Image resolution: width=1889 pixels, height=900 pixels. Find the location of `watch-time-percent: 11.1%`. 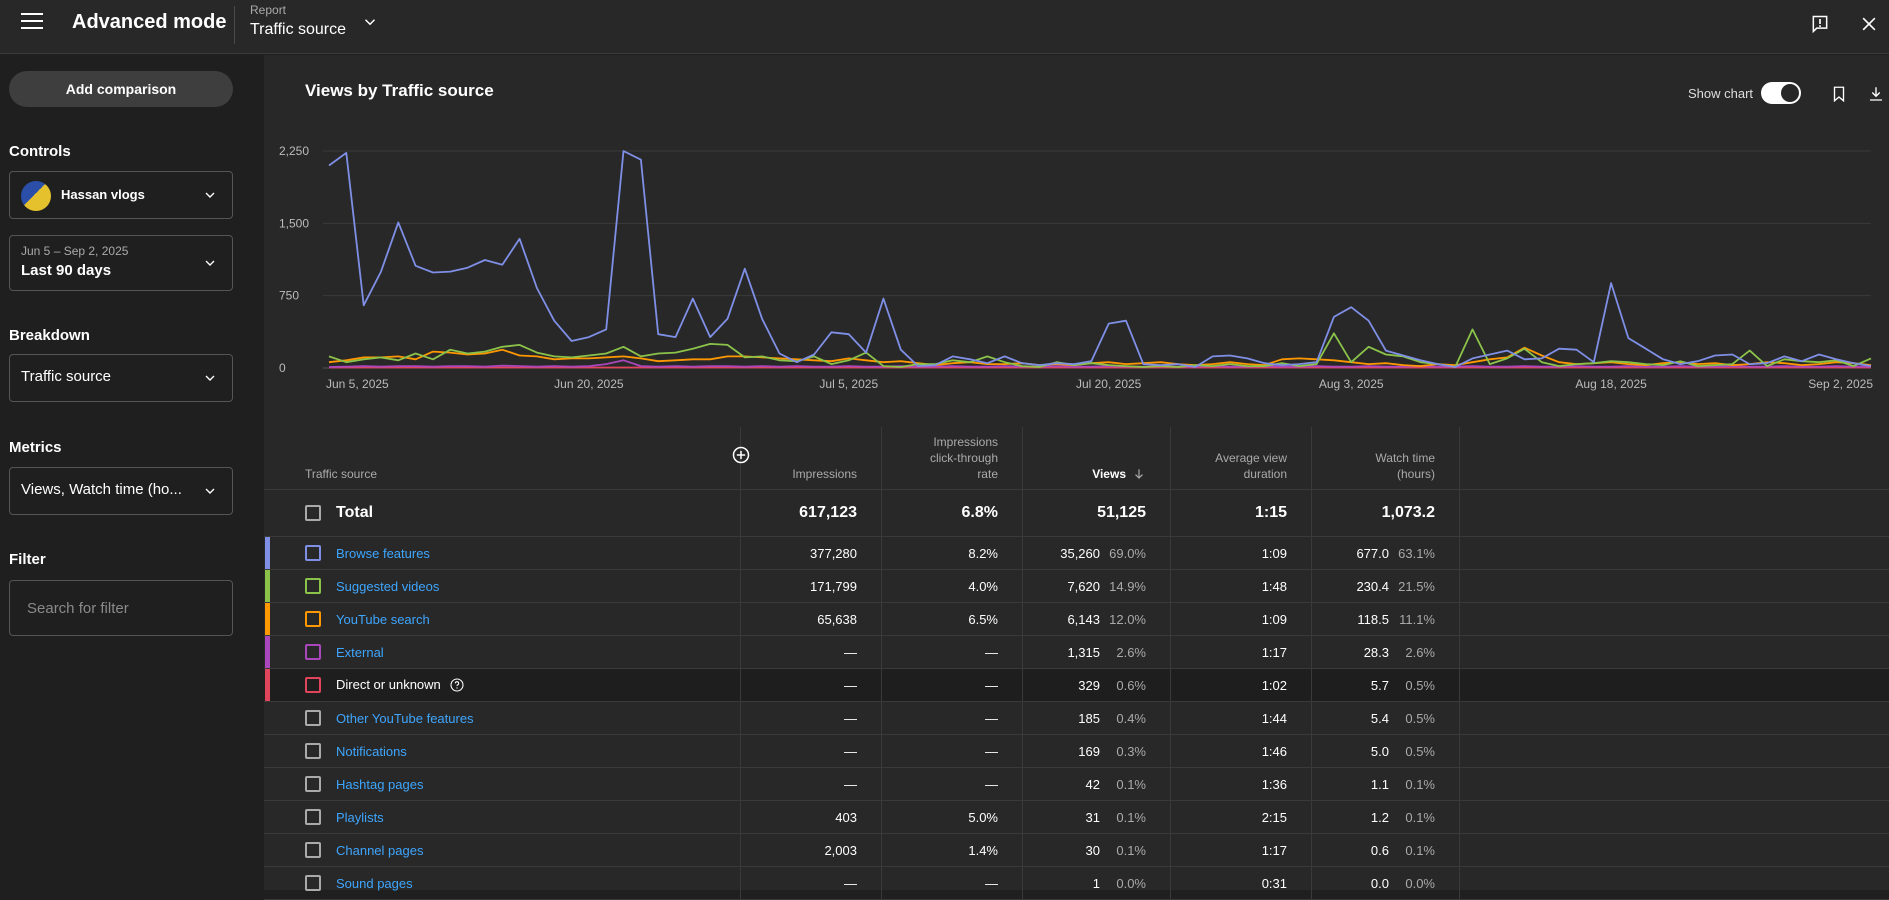

watch-time-percent: 11.1% is located at coordinates (1417, 619).